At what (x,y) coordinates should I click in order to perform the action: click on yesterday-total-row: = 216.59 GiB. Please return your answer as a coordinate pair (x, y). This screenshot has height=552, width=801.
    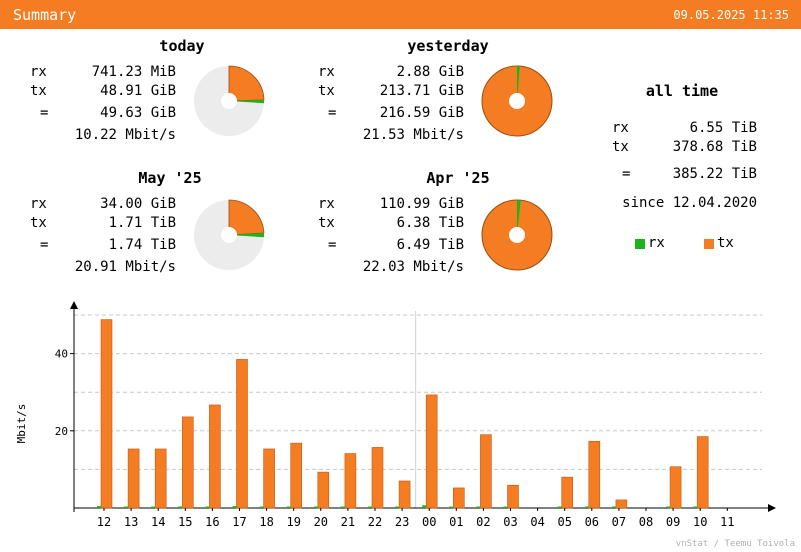
    Looking at the image, I should click on (391, 114).